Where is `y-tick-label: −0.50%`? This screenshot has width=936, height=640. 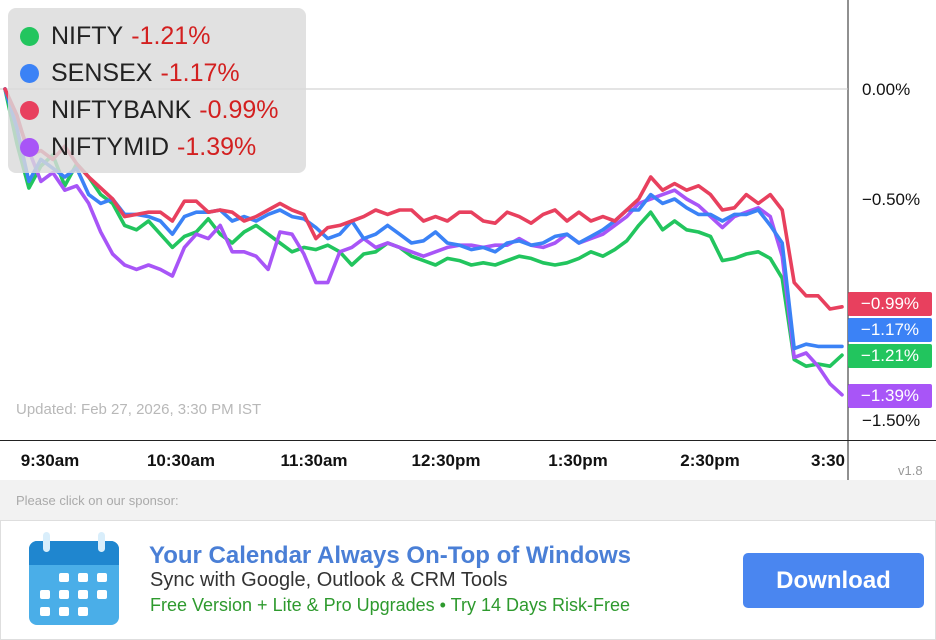
y-tick-label: −0.50% is located at coordinates (891, 199).